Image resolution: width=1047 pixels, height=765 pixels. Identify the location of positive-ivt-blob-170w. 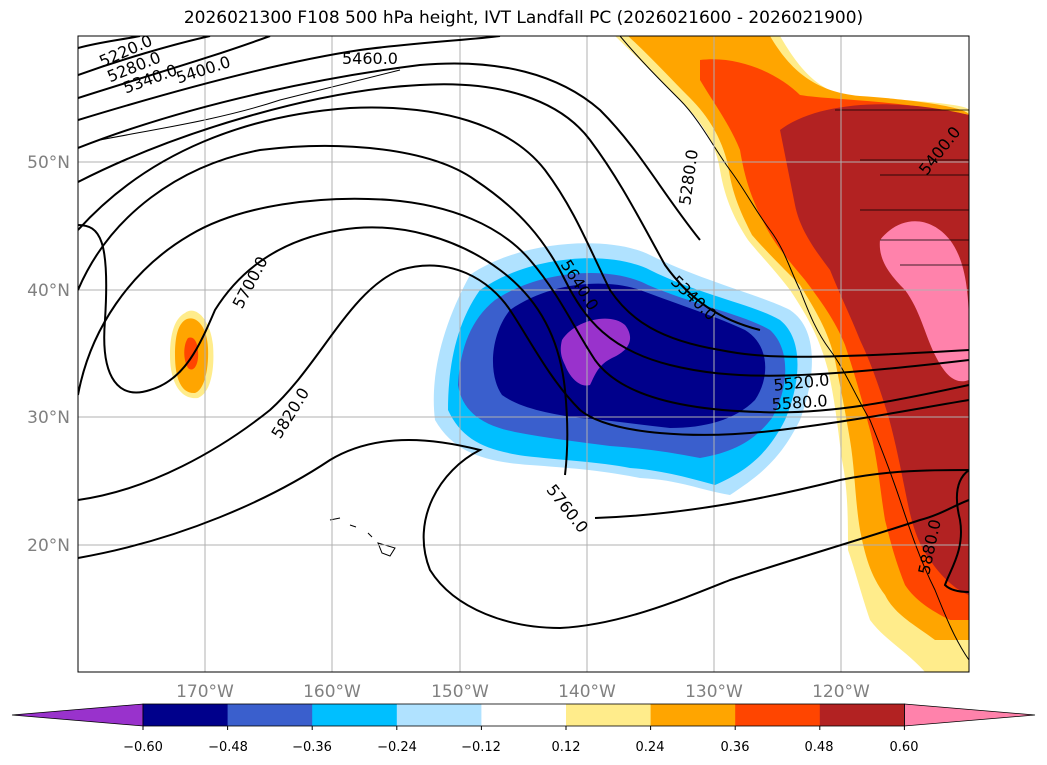
(192, 354).